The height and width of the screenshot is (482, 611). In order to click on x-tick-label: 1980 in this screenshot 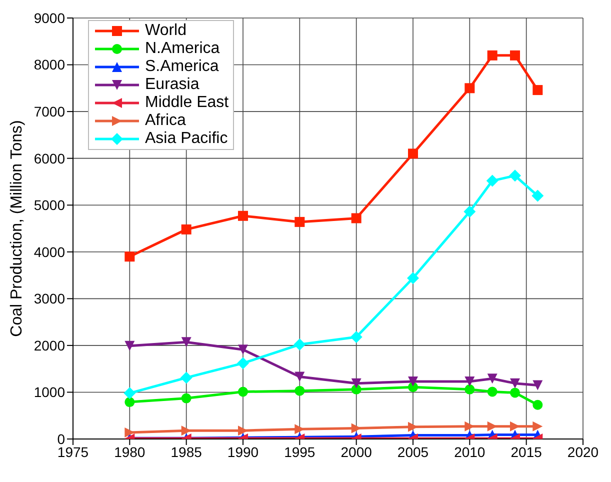, I will do `click(130, 452)`.